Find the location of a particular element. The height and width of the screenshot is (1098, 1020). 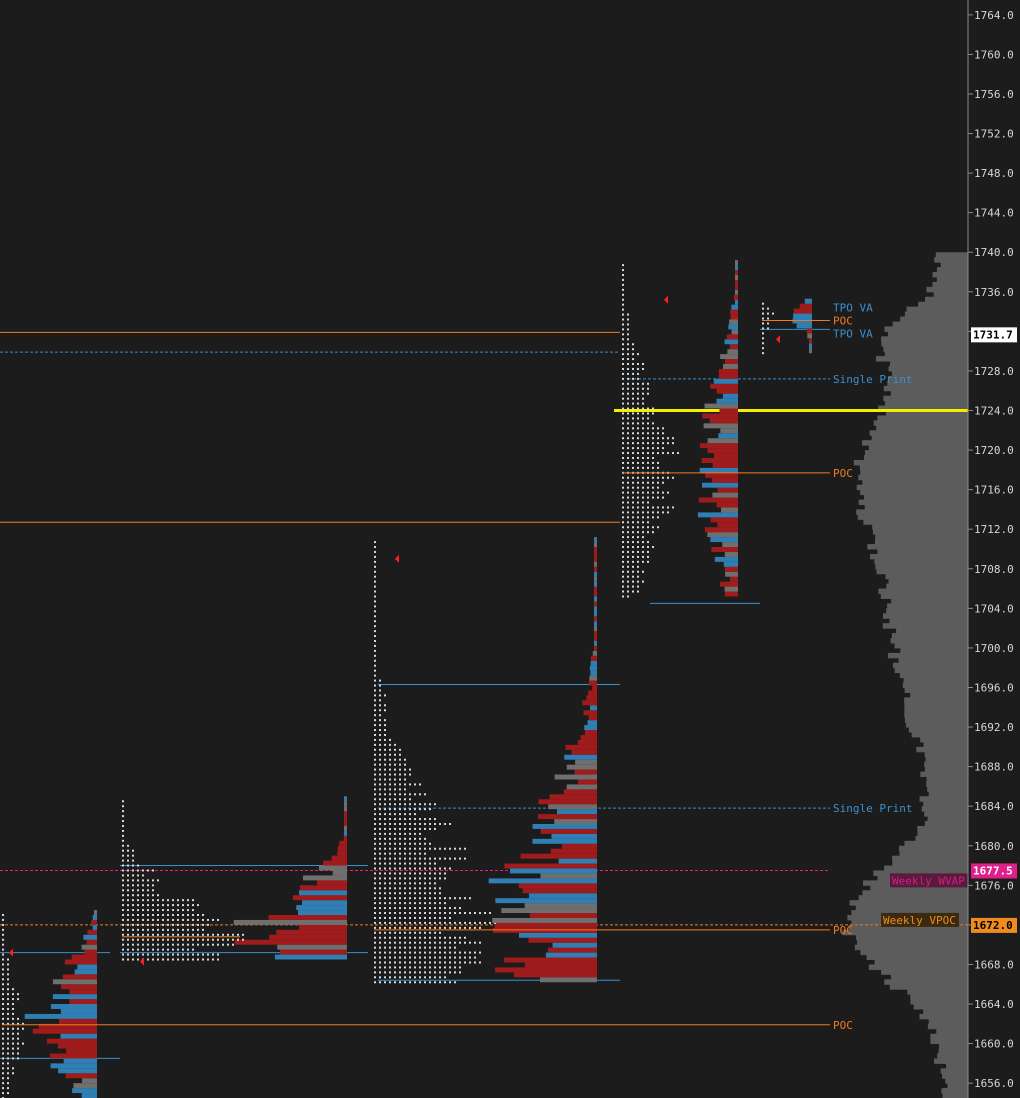

composite-volume-profile is located at coordinates (905, 675).